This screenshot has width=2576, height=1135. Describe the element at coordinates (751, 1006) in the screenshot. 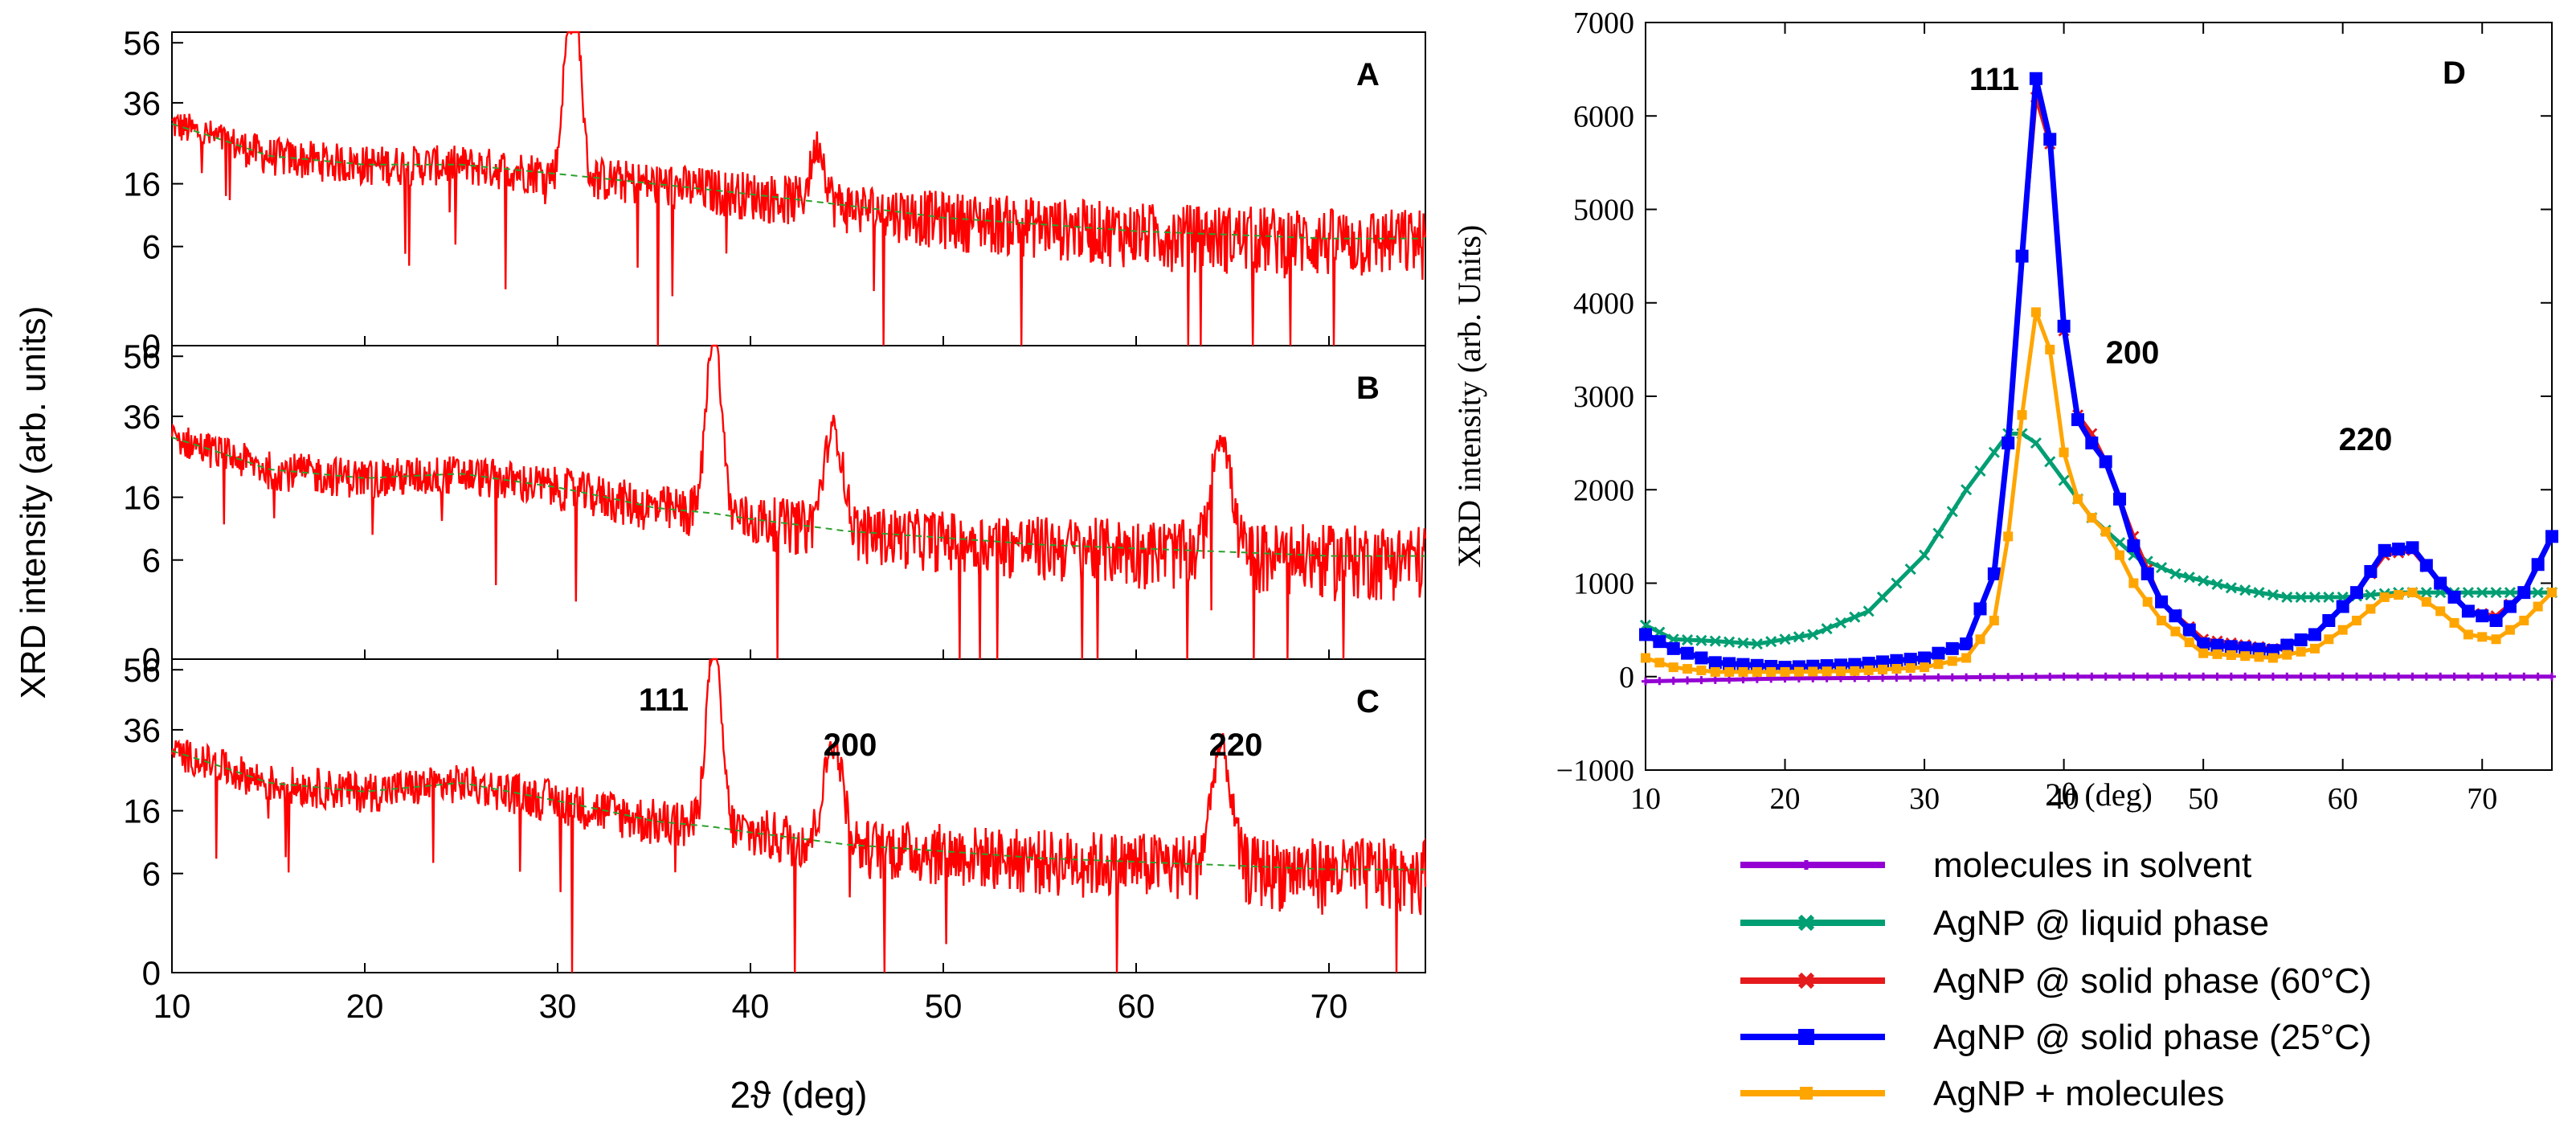

I see `x-tick-label: 40` at that location.